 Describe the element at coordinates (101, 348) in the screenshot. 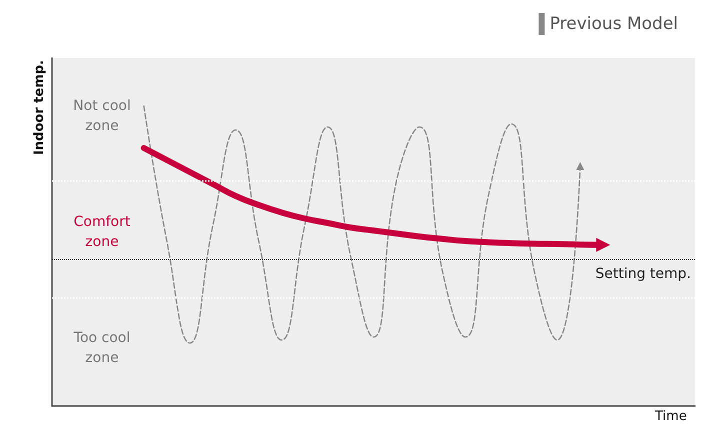

I see `annotation: Too cool zone` at that location.